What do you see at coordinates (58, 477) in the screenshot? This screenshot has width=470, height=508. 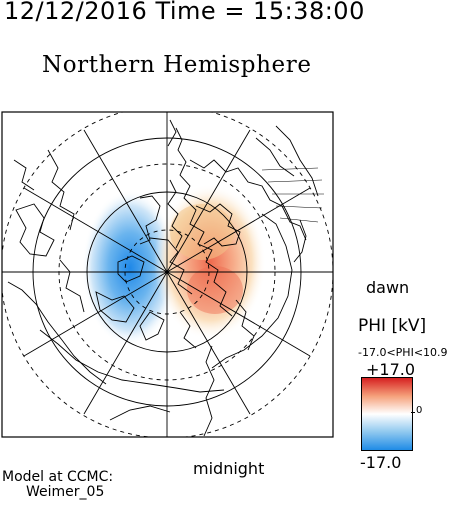 I see `model-source-label: Model at CCMC:` at bounding box center [58, 477].